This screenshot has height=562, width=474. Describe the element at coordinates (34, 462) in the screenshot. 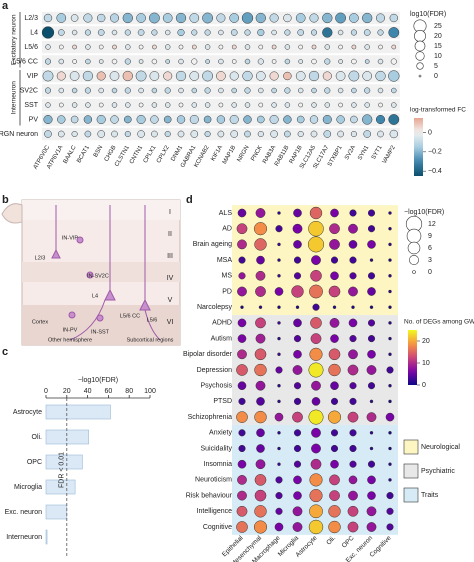

I see `y-tick-label: OPC` at that location.